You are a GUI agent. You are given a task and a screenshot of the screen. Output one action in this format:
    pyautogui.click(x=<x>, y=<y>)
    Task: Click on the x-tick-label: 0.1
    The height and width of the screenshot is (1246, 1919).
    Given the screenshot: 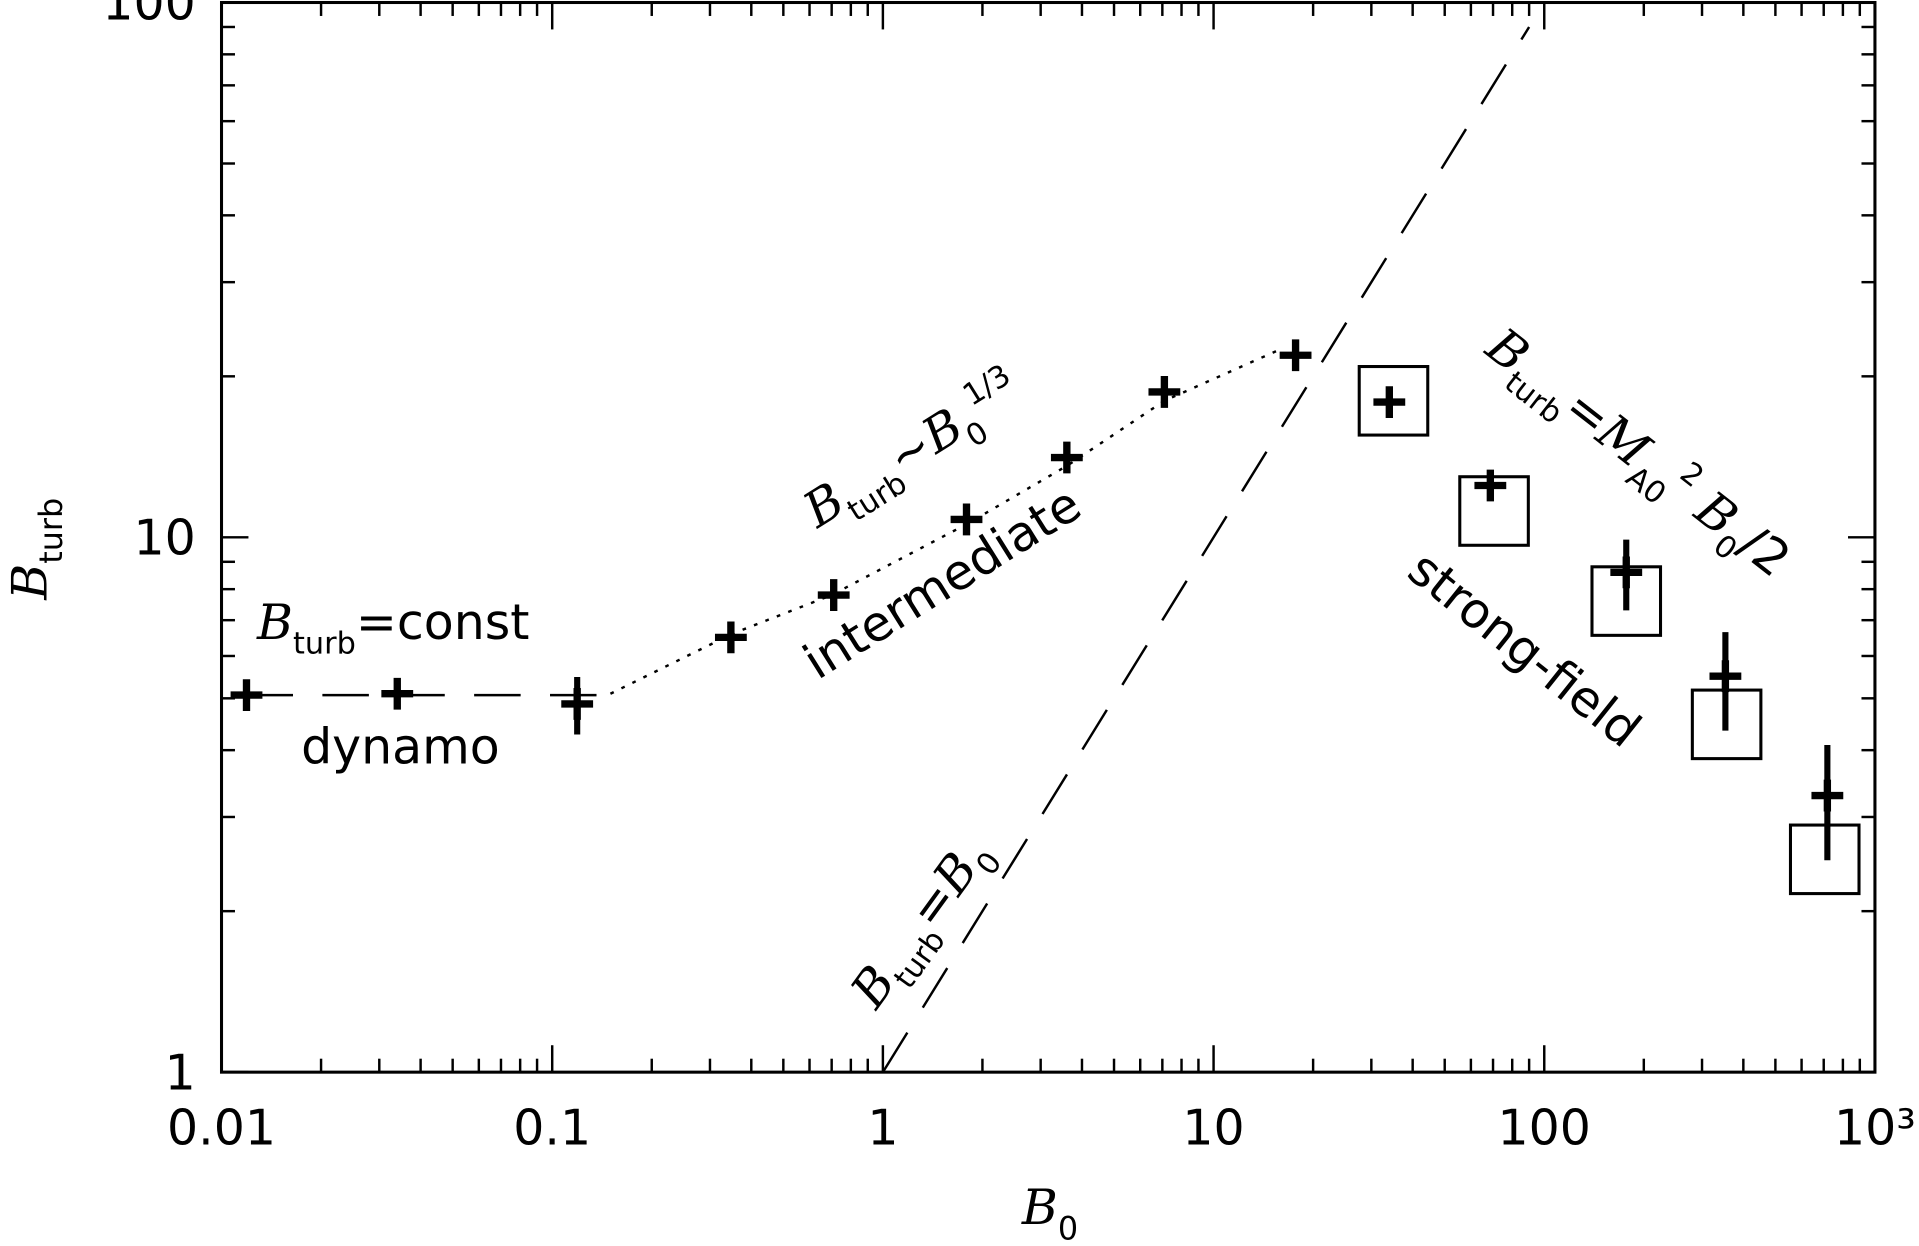 What is the action you would take?
    pyautogui.click(x=552, y=1127)
    